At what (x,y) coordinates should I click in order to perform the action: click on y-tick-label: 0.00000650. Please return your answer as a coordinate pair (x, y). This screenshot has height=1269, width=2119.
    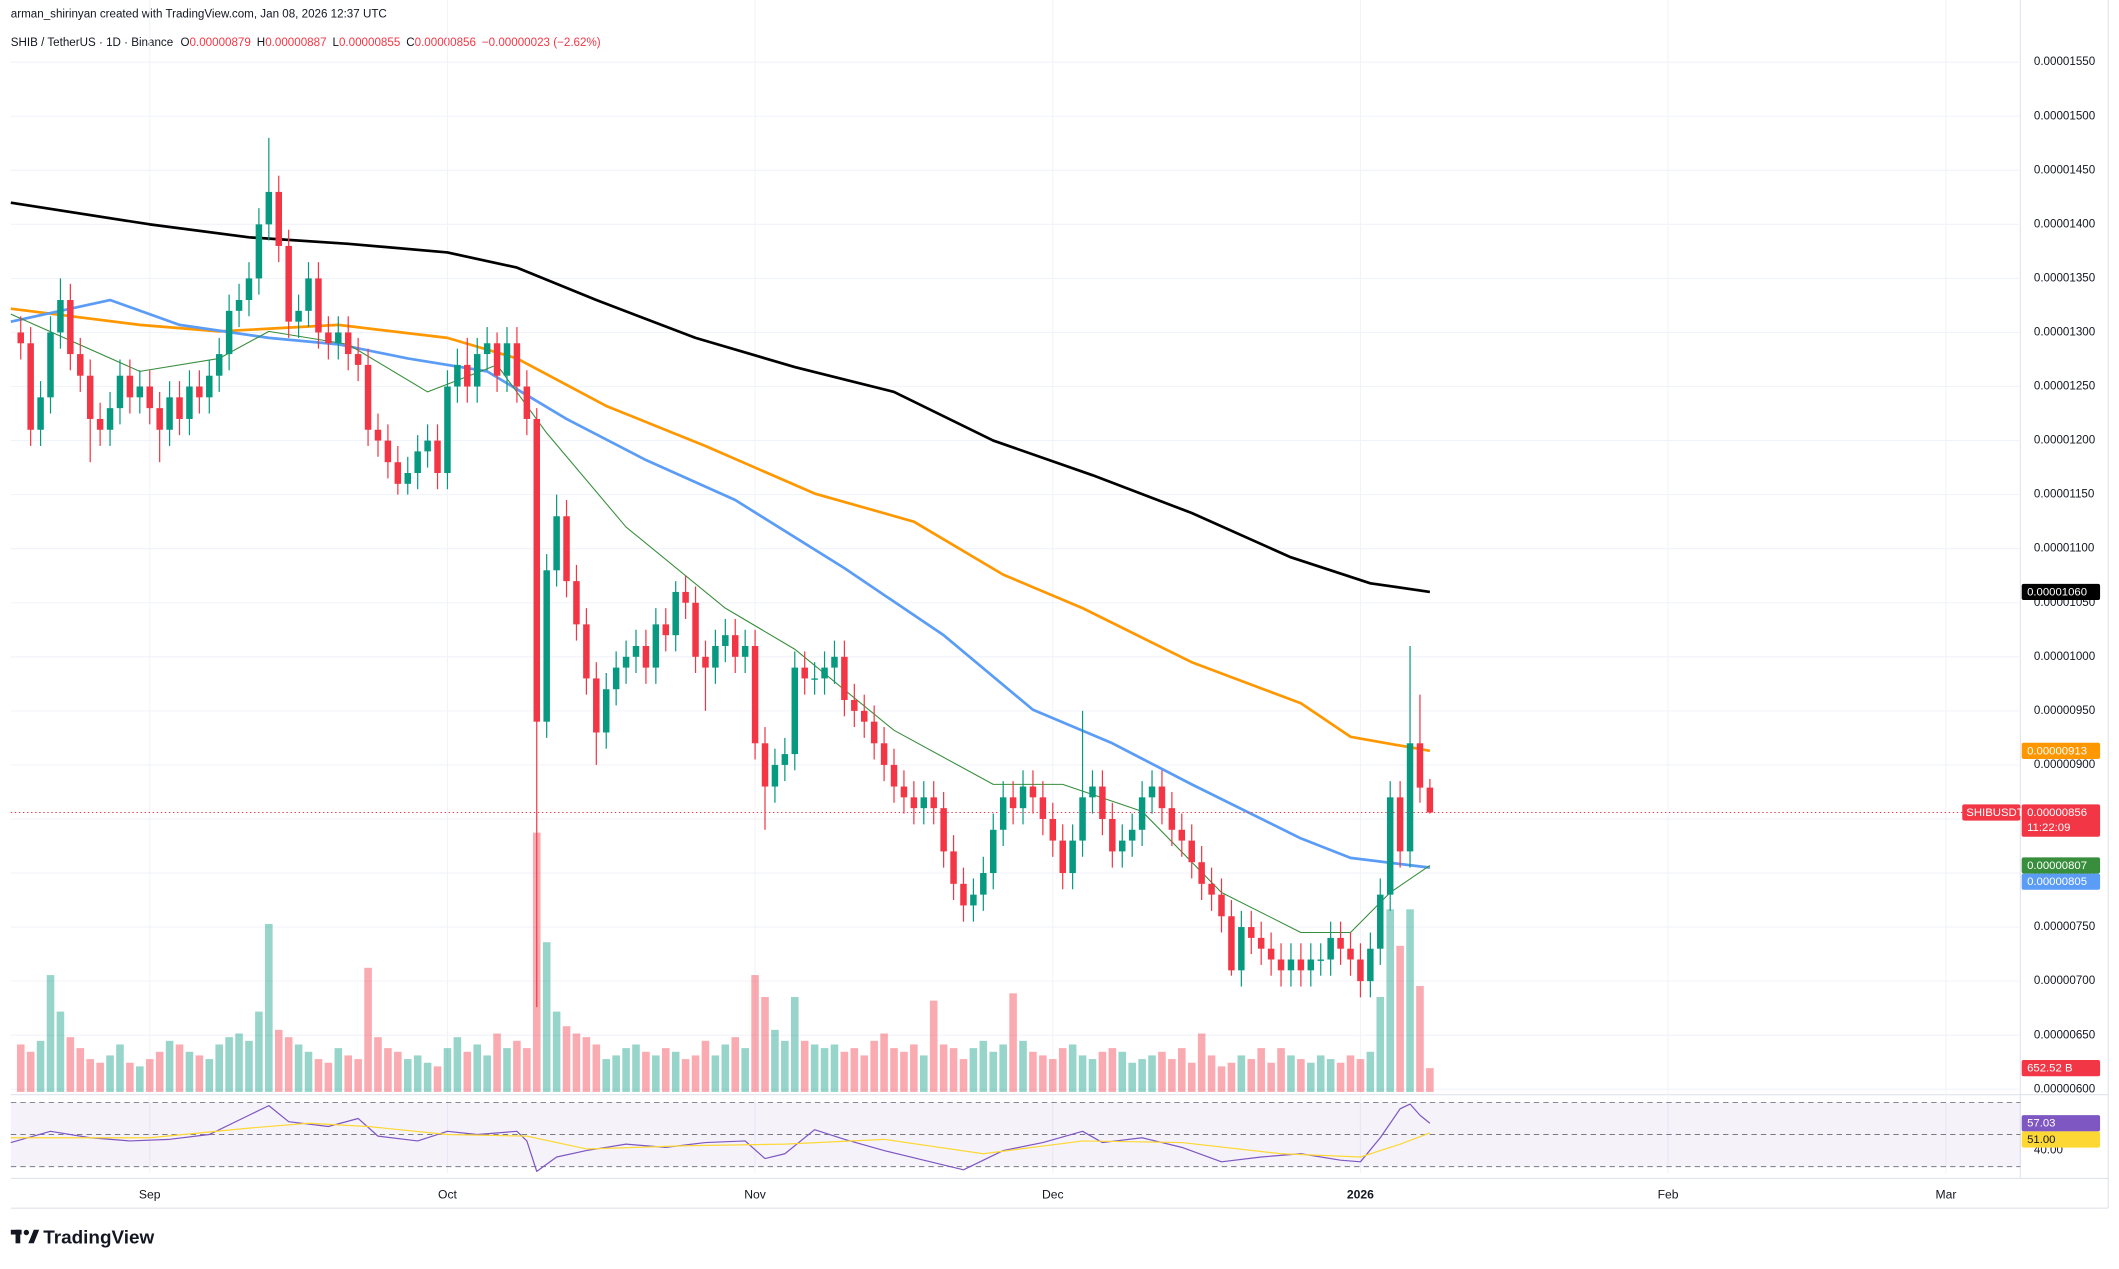
    Looking at the image, I should click on (2064, 1034).